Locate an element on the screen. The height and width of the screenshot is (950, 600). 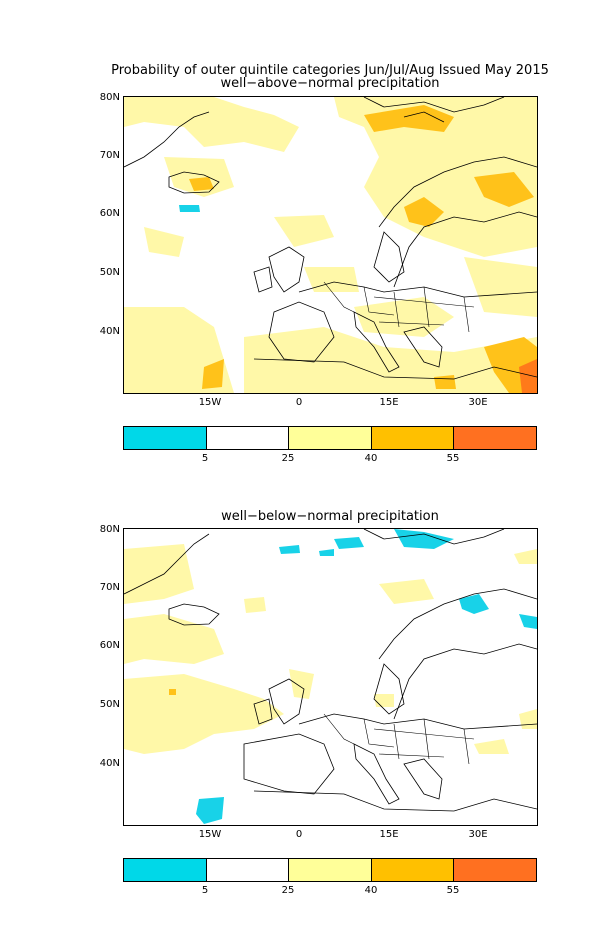
prob-fields-low is located at coordinates (189, 208).